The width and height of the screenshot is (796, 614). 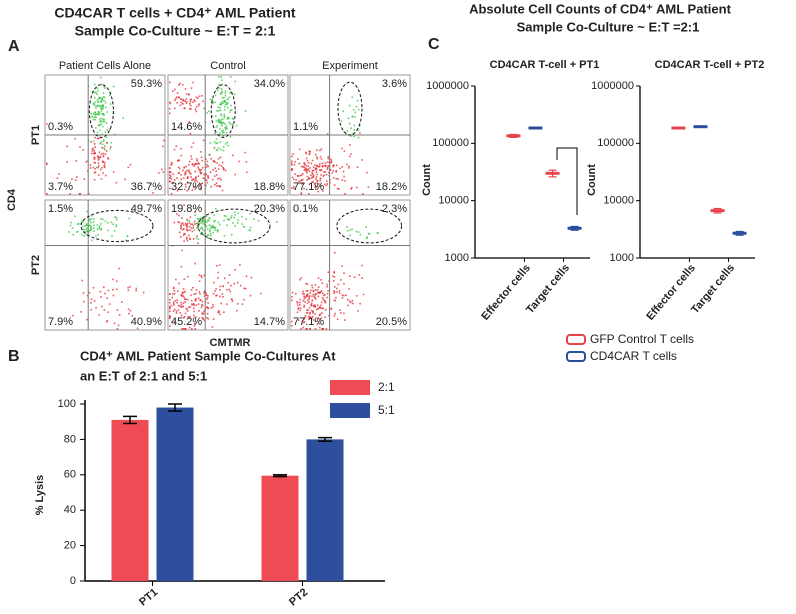 What do you see at coordinates (615, 143) in the screenshot?
I see `y-tick-label: 100000` at bounding box center [615, 143].